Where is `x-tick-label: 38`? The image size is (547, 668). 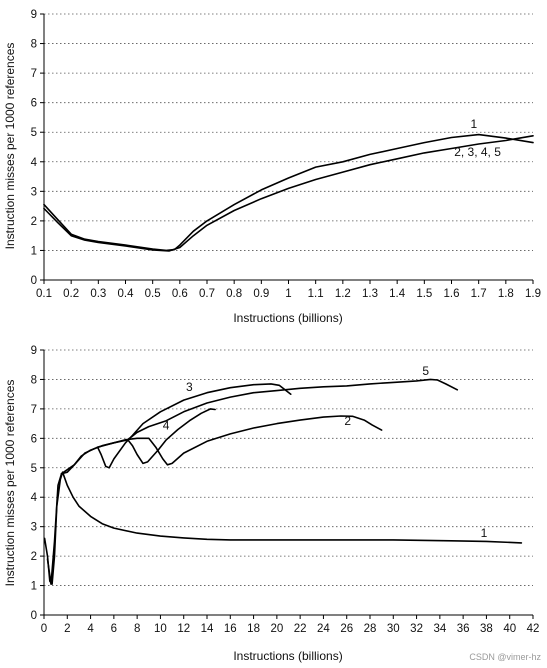 x-tick-label: 38 is located at coordinates (486, 629).